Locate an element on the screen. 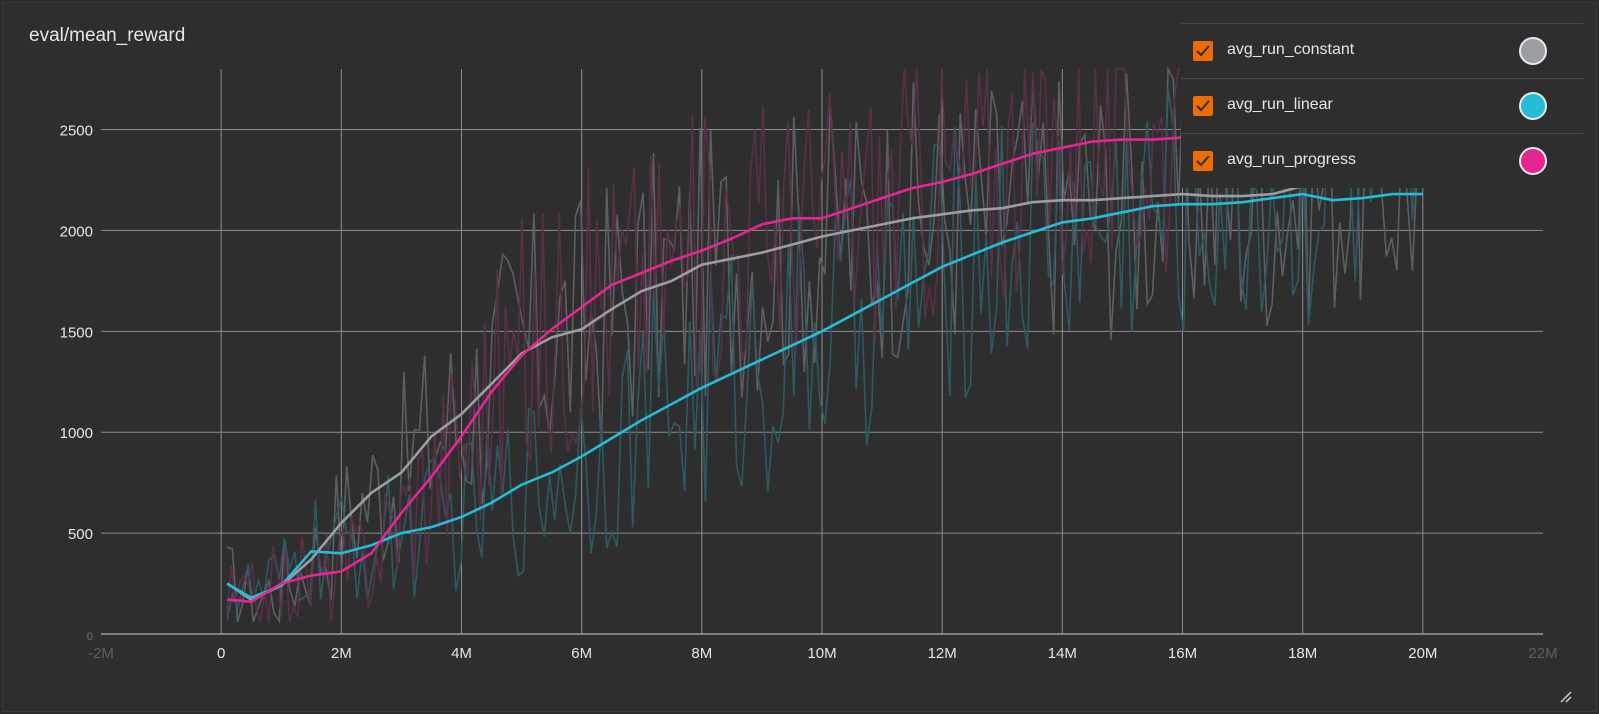  legend-item: avg_run_constant is located at coordinates (1382, 50).